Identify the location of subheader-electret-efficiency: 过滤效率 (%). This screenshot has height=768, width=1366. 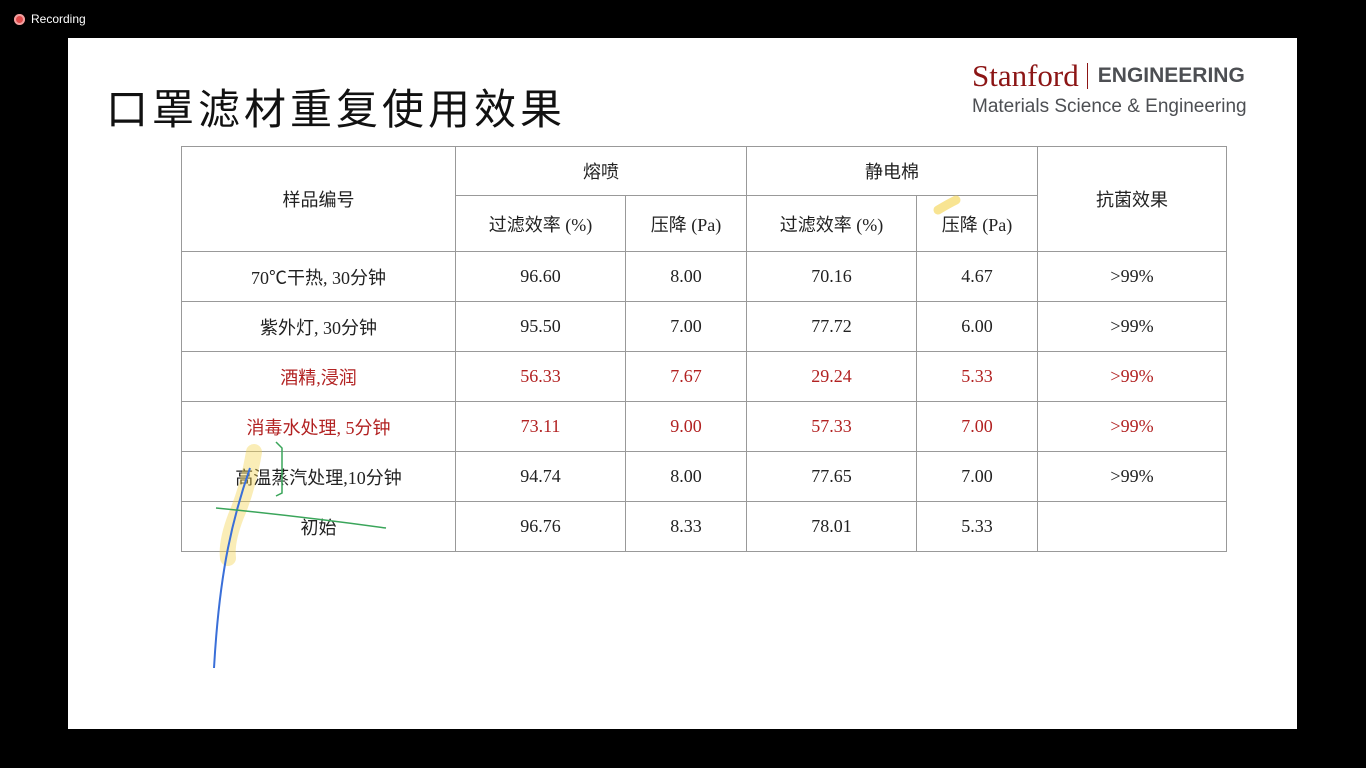
(831, 223).